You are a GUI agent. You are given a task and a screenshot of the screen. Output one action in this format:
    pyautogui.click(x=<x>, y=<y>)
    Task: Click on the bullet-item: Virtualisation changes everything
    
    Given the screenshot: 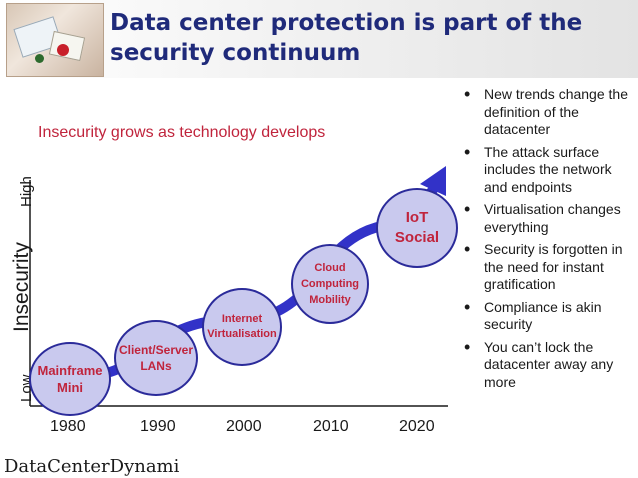 What is the action you would take?
    pyautogui.click(x=549, y=218)
    